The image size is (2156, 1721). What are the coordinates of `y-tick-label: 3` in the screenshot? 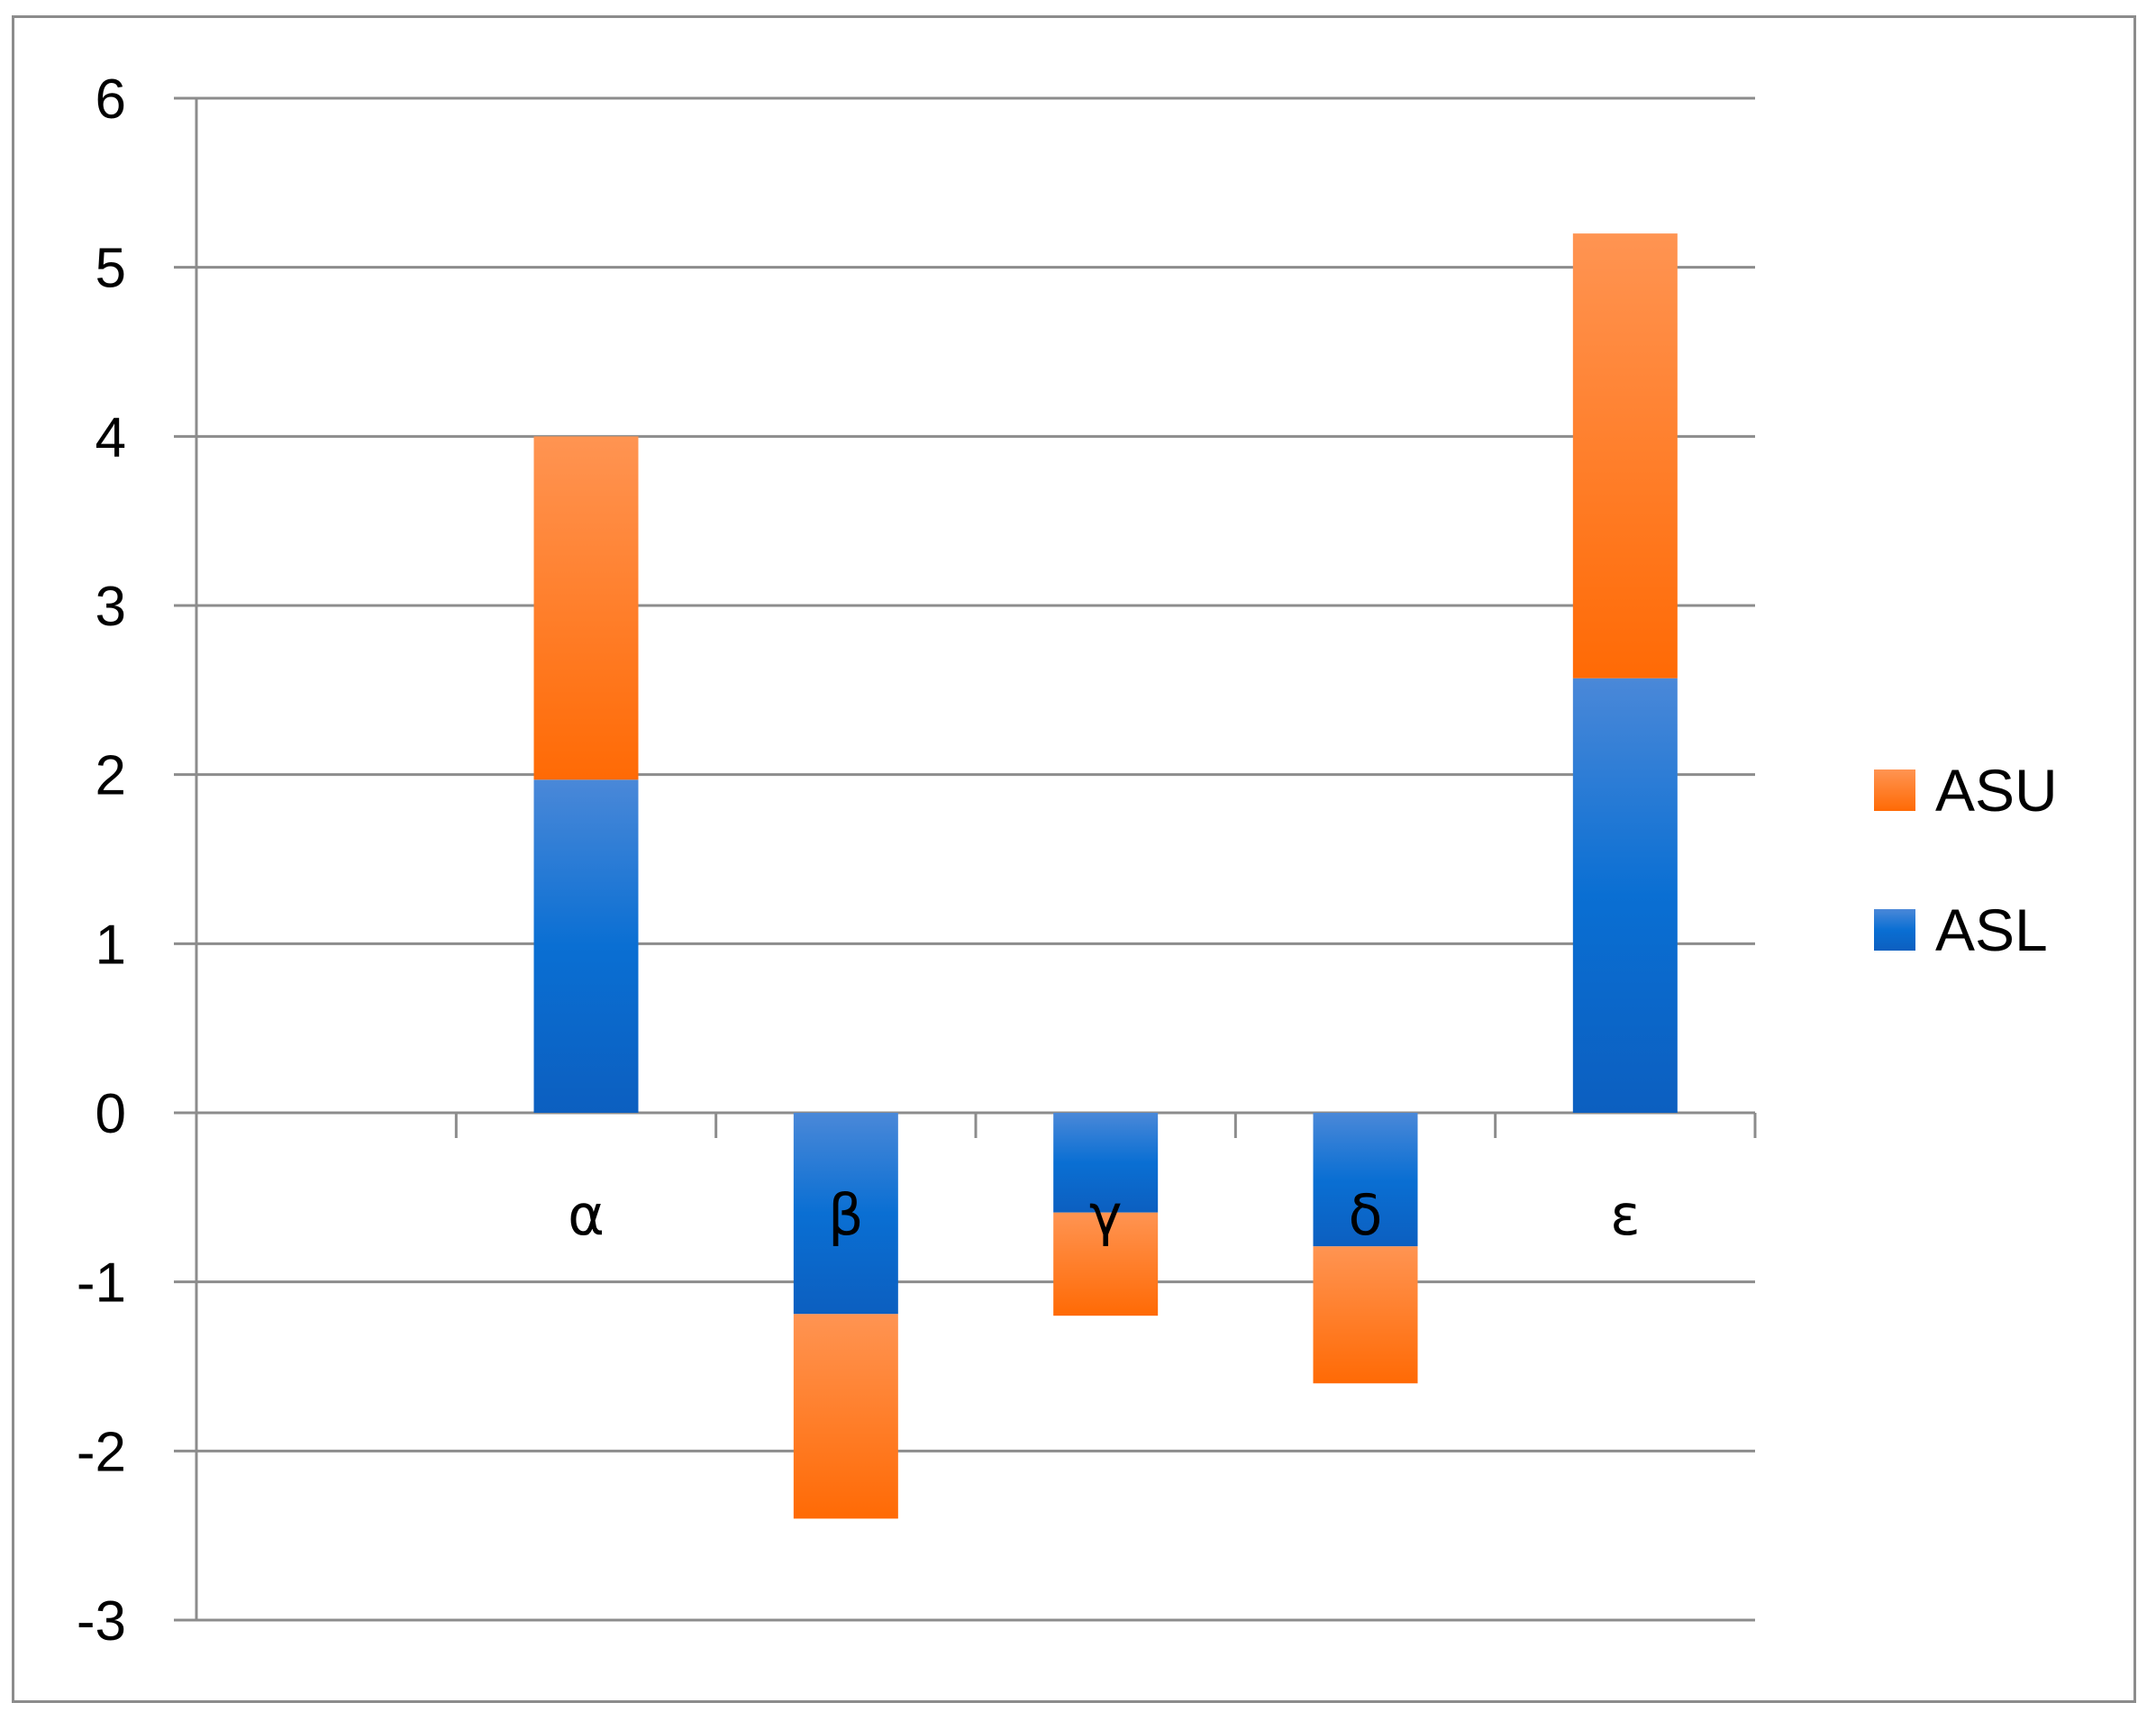 It's located at (111, 607).